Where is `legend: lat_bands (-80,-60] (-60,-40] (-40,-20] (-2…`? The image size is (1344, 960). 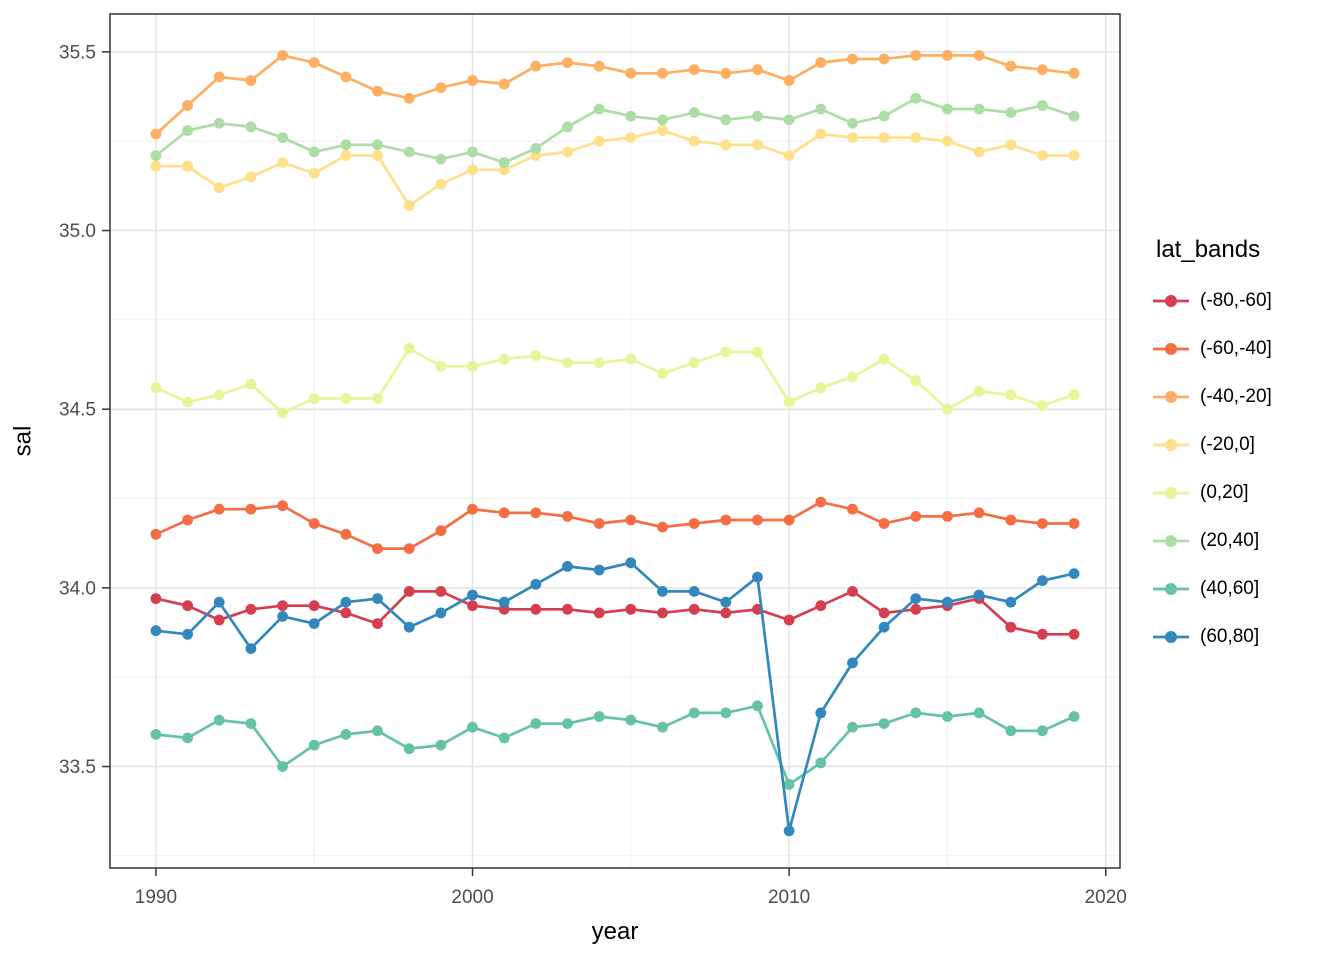
legend: lat_bands (-80,-60] (-60,-40] (-40,-20] (-2… is located at coordinates (1244, 444).